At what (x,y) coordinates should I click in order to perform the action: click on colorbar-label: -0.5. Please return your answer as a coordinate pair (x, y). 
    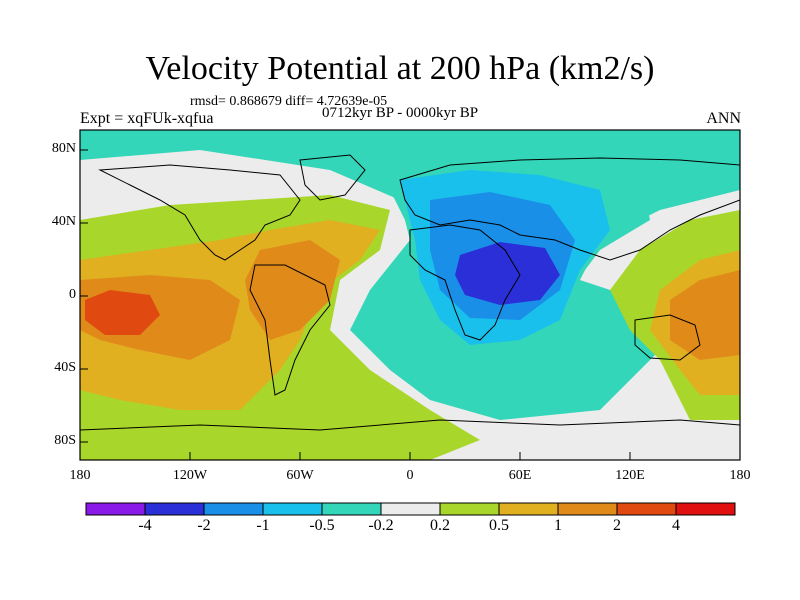
    Looking at the image, I should click on (322, 525).